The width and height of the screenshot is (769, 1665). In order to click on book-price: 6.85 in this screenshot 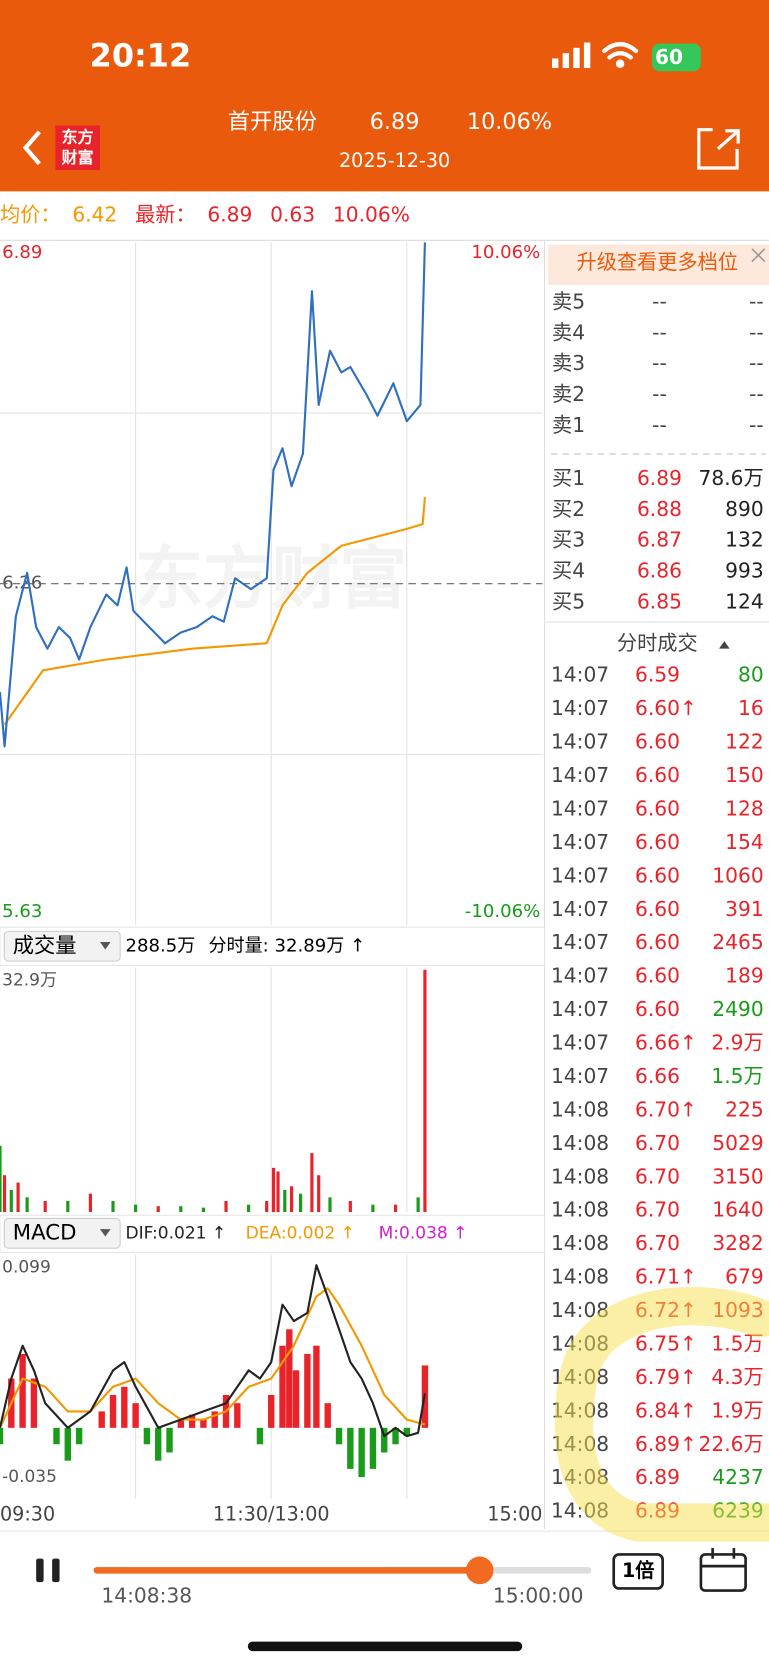, I will do `click(659, 601)`.